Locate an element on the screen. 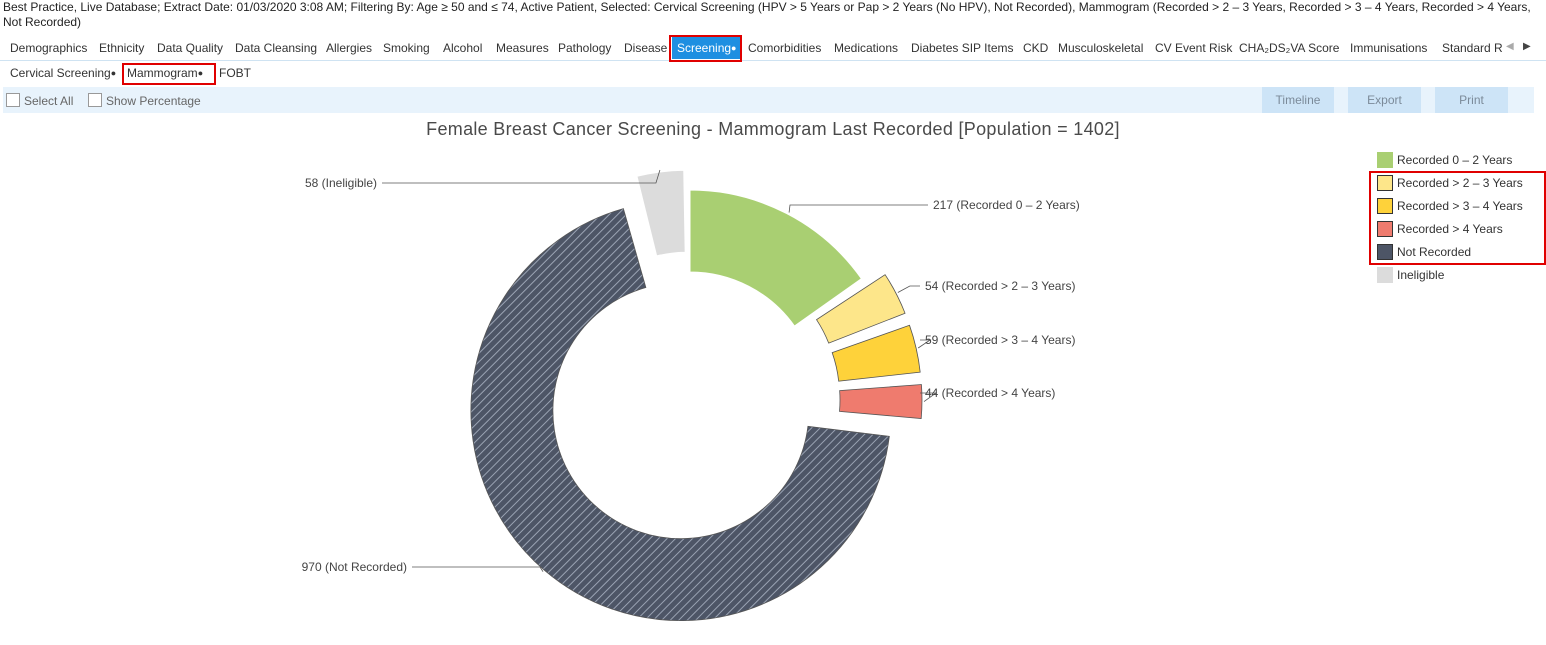 This screenshot has width=1546, height=645. data-label-ineligible: 58 (Ineligible) is located at coordinates (341, 183).